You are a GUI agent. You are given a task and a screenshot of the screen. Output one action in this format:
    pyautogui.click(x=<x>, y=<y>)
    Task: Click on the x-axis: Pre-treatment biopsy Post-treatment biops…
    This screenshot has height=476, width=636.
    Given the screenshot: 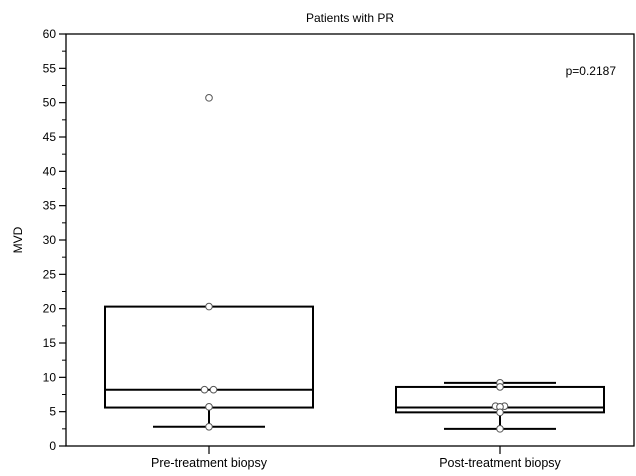 What is the action you would take?
    pyautogui.click(x=356, y=458)
    